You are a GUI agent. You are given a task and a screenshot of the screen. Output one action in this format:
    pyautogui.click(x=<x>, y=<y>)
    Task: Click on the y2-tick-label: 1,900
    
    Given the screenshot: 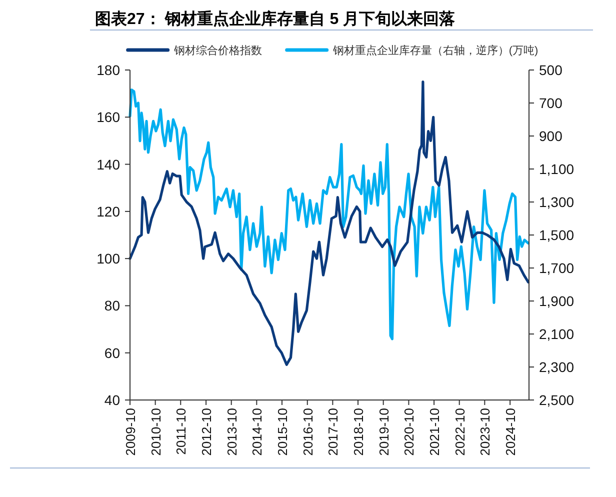 What is the action you would take?
    pyautogui.click(x=556, y=301)
    